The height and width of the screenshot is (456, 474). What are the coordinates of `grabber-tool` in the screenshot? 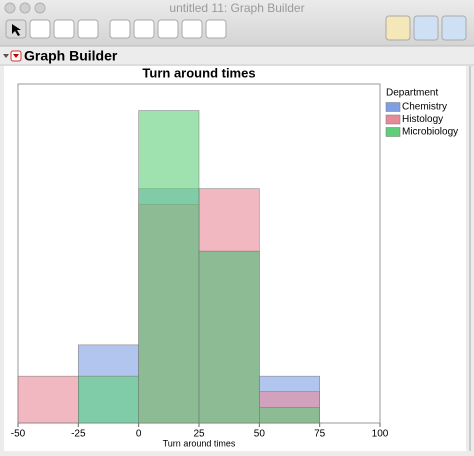 It's located at (120, 29).